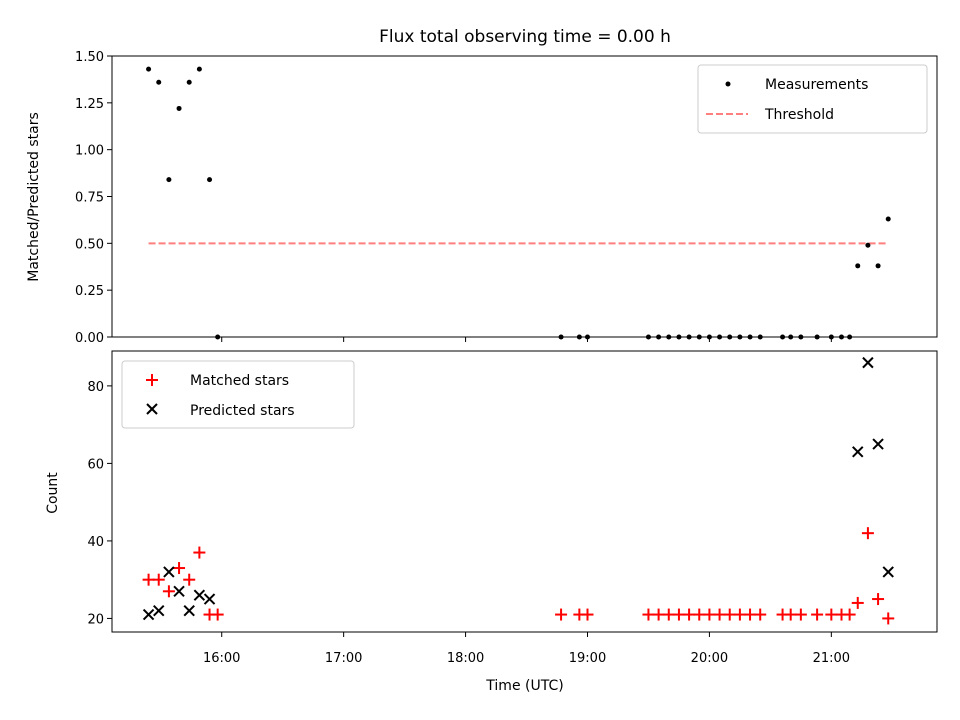 This screenshot has height=720, width=960. I want to click on top-y-tick-label: 0.50, so click(89, 244).